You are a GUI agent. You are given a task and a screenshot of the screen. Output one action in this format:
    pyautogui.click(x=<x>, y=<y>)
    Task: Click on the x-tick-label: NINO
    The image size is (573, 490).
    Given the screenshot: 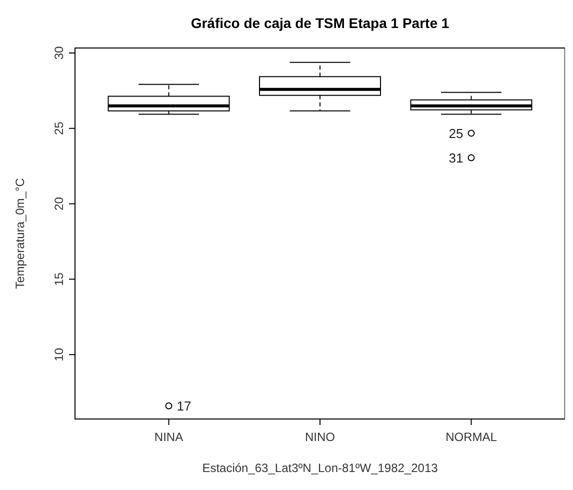 What is the action you would take?
    pyautogui.click(x=320, y=437)
    